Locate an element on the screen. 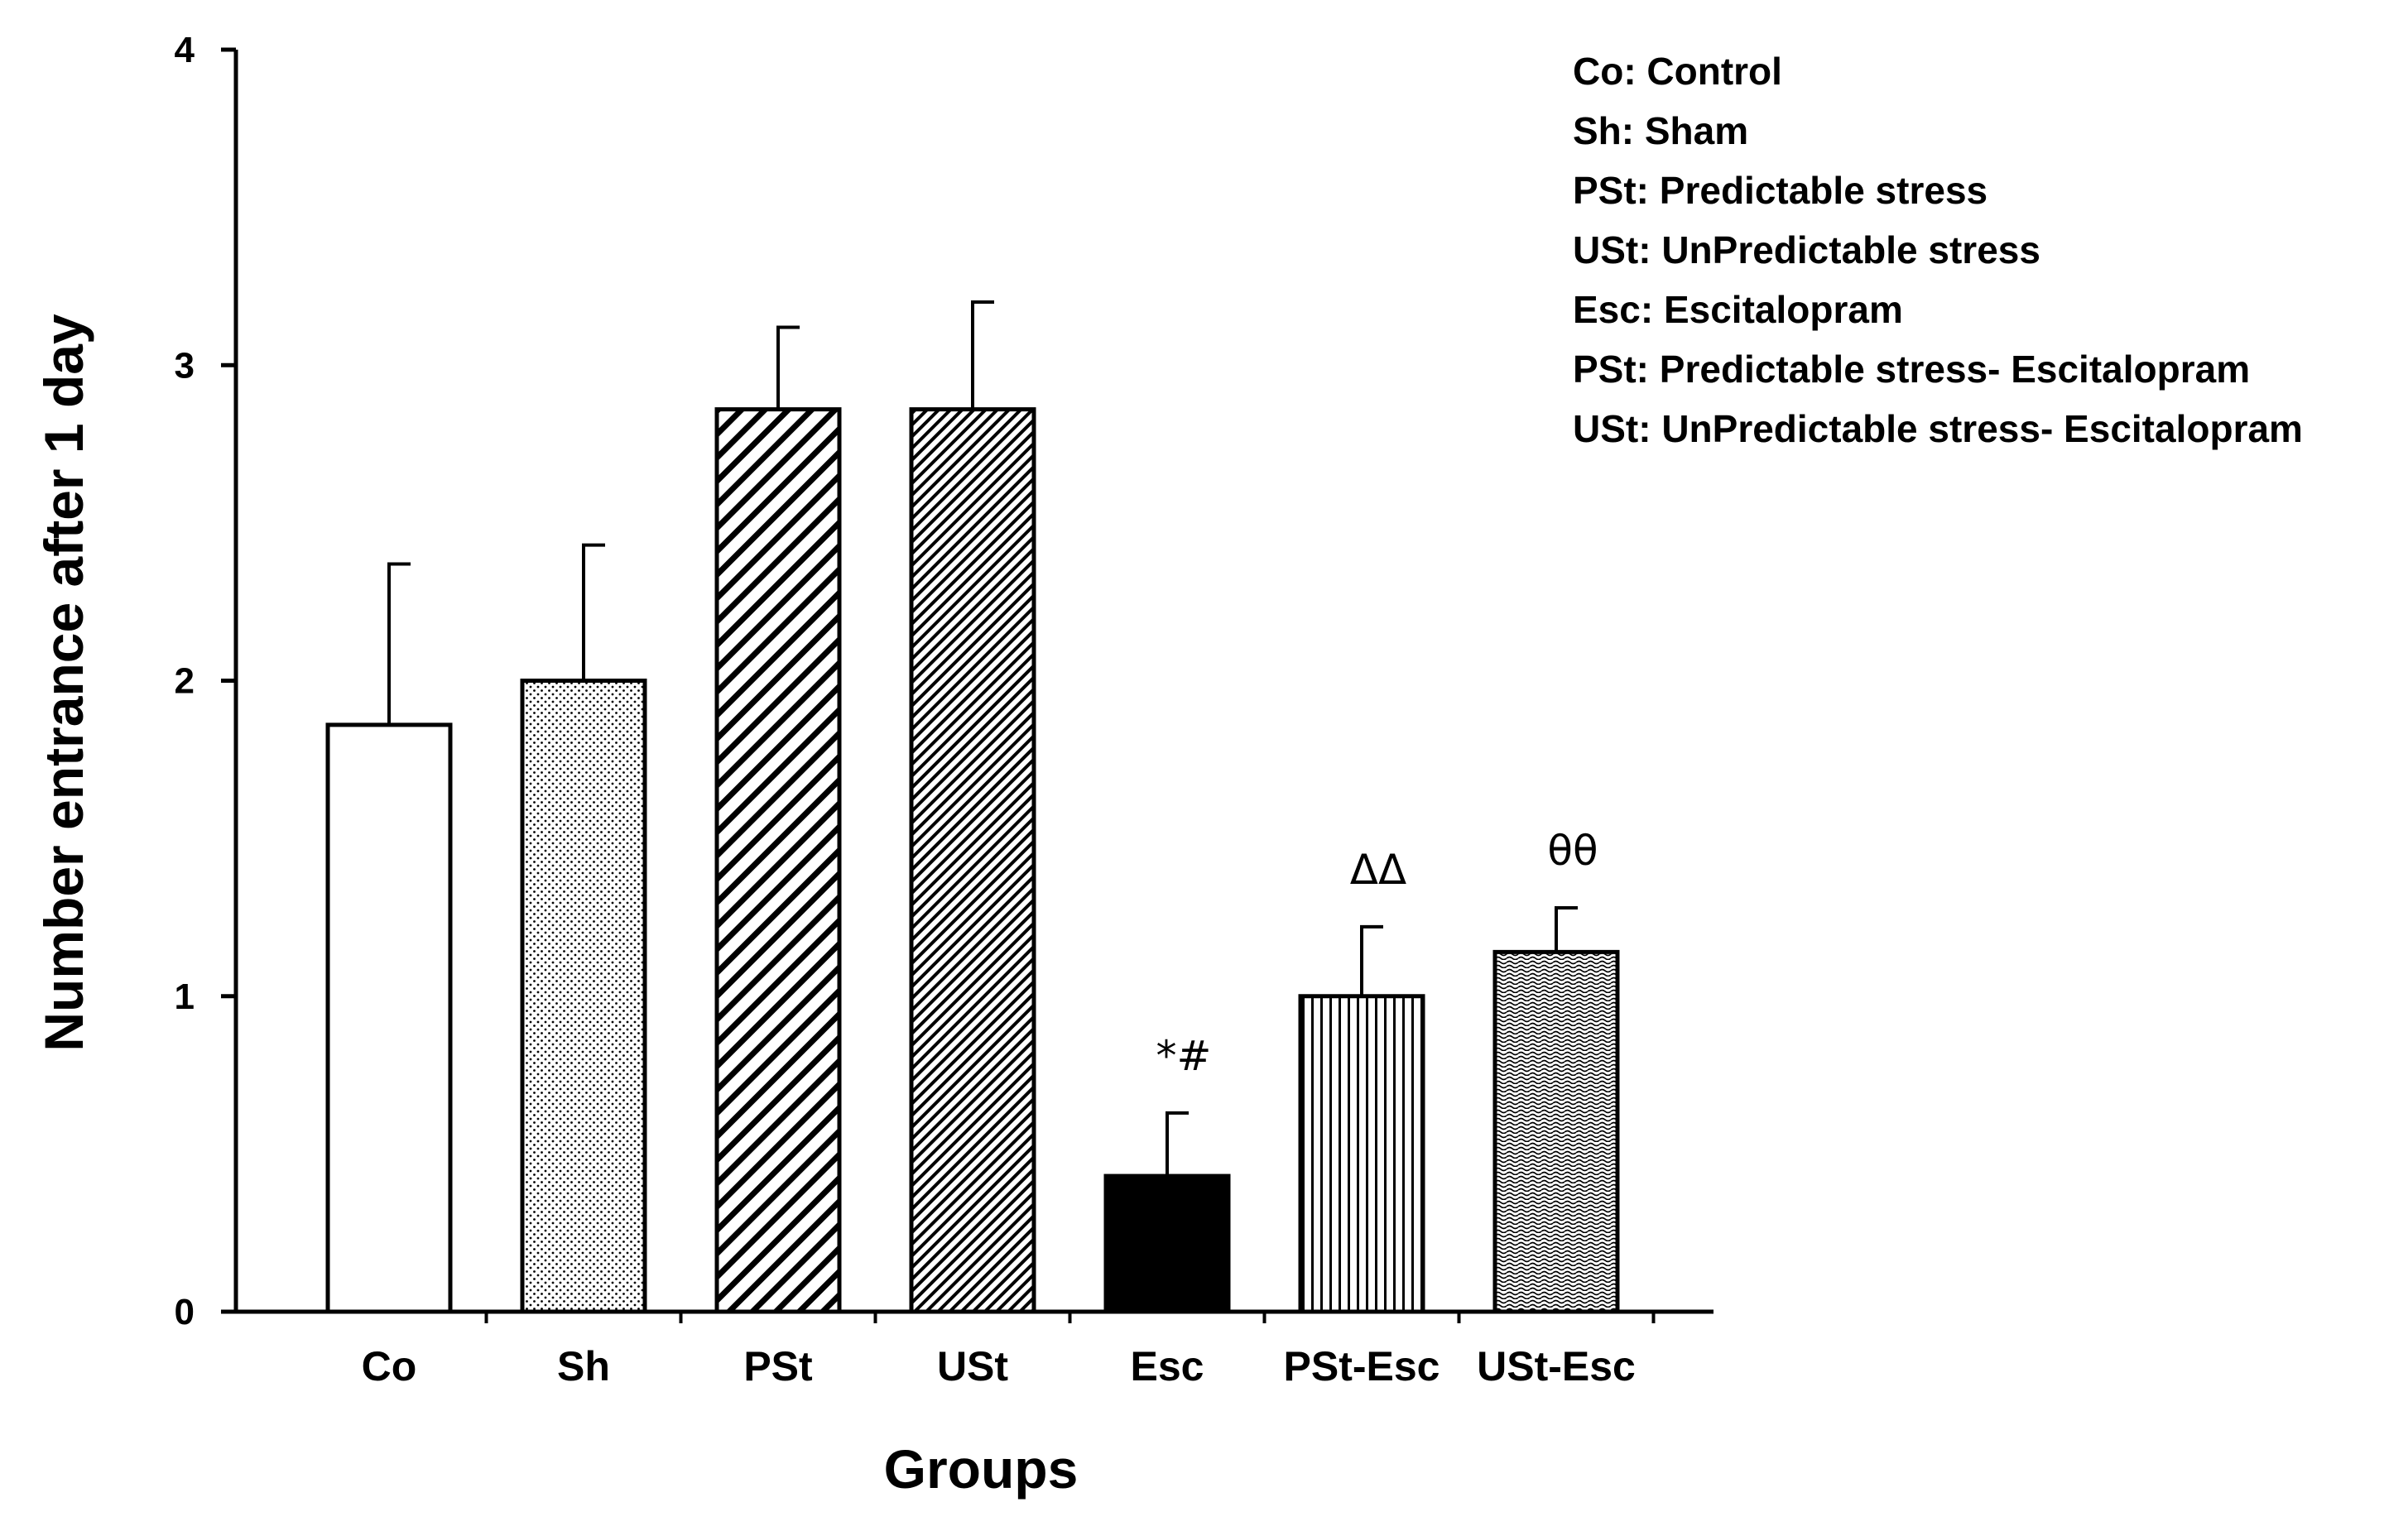 This screenshot has height=1531, width=2408. legend-item: Co: Control is located at coordinates (1677, 71).